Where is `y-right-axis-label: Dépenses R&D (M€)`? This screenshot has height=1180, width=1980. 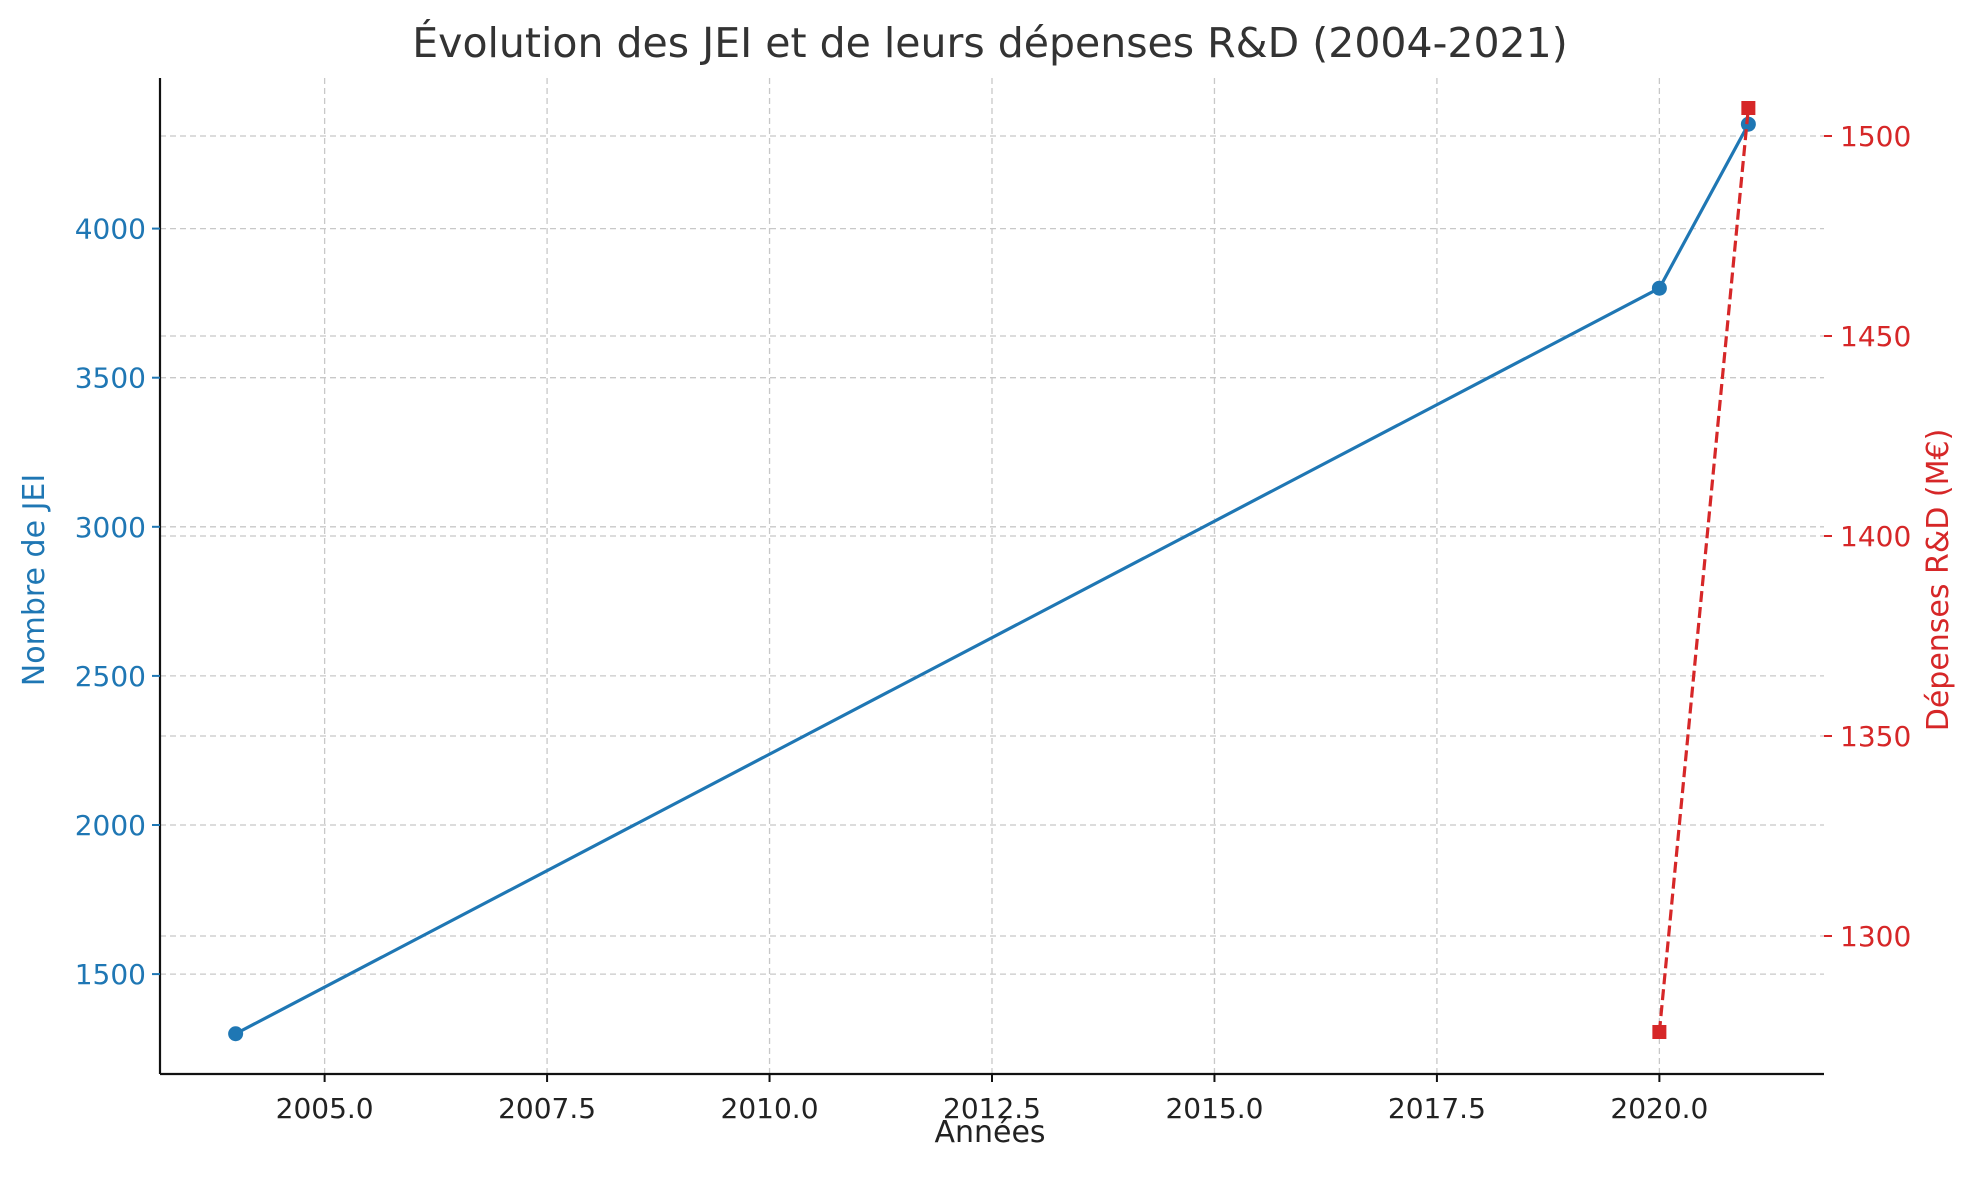
y-right-axis-label: Dépenses R&D (M€) is located at coordinates (1938, 580).